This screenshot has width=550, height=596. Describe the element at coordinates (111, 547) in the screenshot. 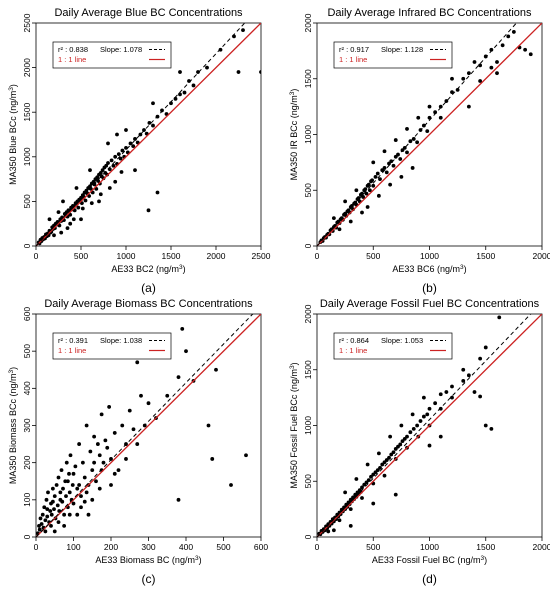

I see `x-tick-label: 200` at that location.